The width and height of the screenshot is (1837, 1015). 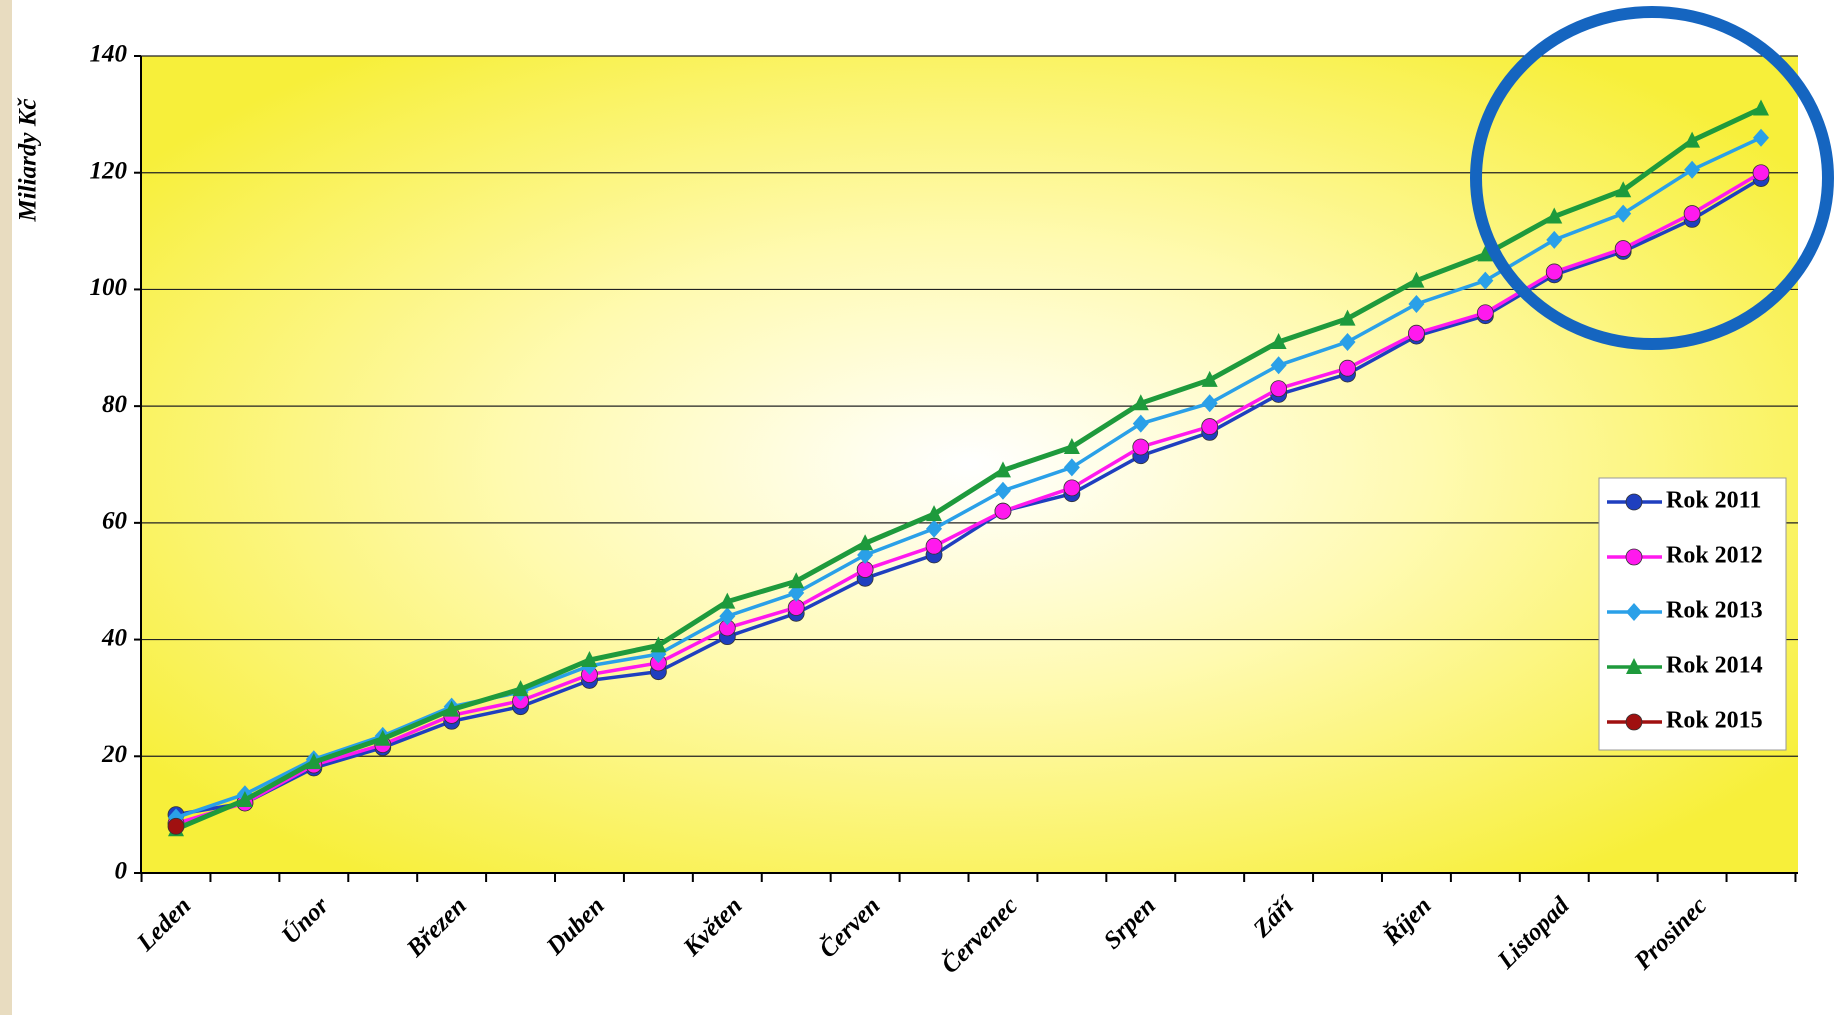 I want to click on y-tick-label: 20, so click(x=114, y=754).